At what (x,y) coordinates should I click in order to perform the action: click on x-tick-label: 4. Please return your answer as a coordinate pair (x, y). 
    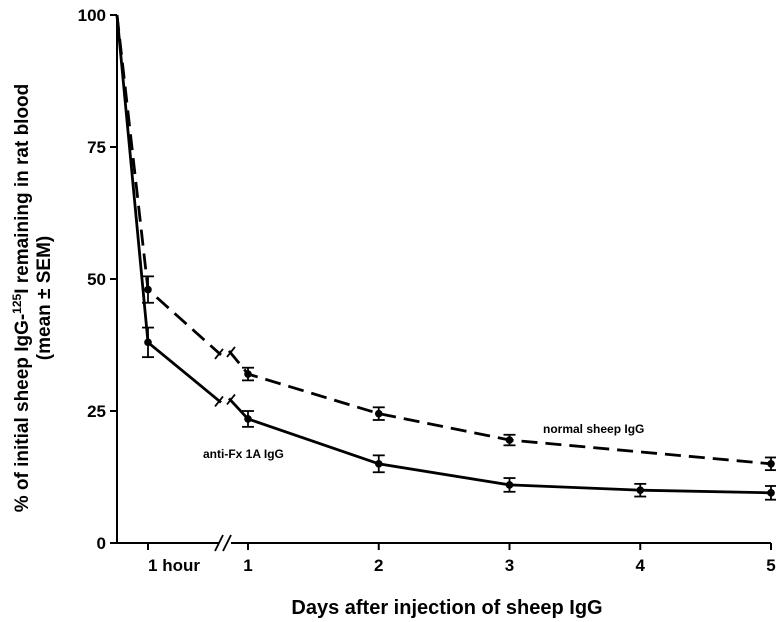
    Looking at the image, I should click on (641, 565).